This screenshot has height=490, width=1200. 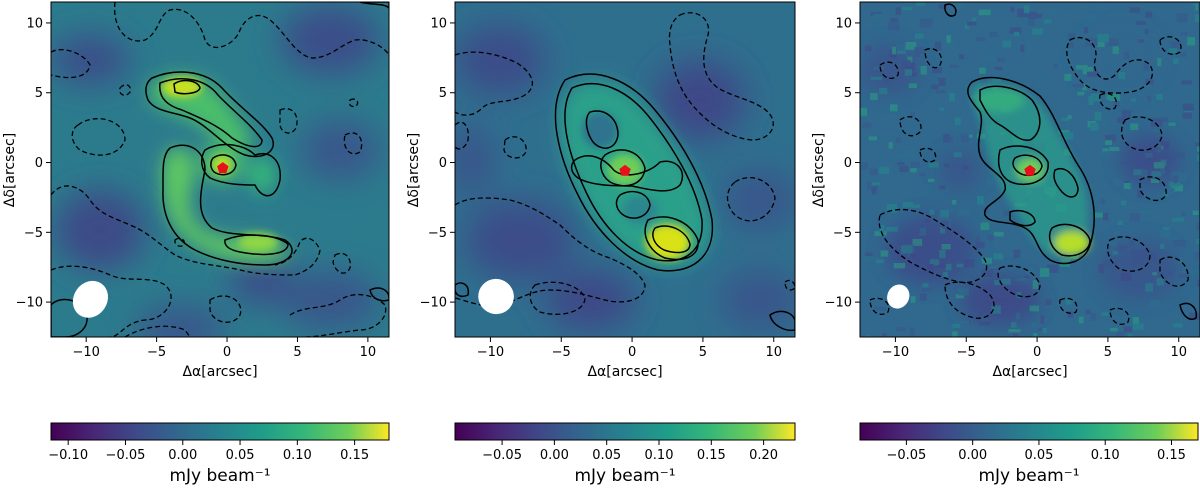 What do you see at coordinates (223, 167) in the screenshot?
I see `source-marker` at bounding box center [223, 167].